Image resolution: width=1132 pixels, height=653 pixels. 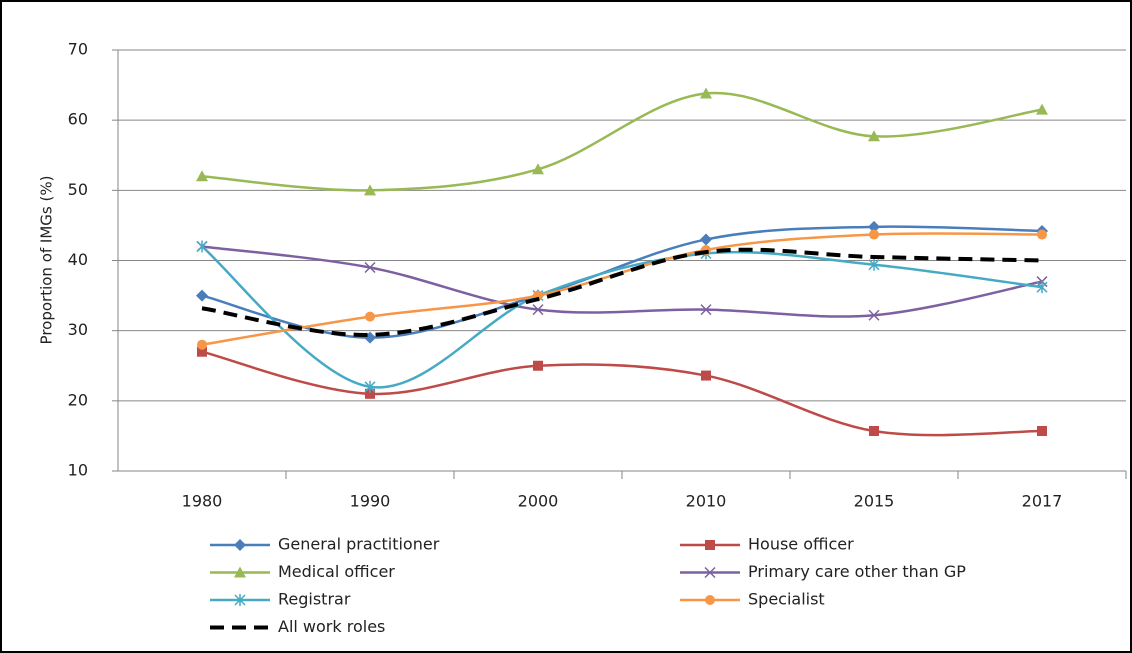 What do you see at coordinates (202, 501) in the screenshot?
I see `x-tick-label: 1980` at bounding box center [202, 501].